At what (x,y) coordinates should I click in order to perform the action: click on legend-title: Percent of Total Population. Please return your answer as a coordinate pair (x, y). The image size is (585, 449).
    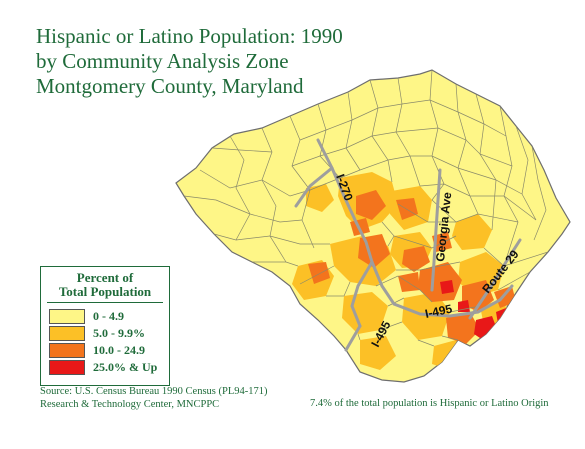
    Looking at the image, I should click on (105, 287).